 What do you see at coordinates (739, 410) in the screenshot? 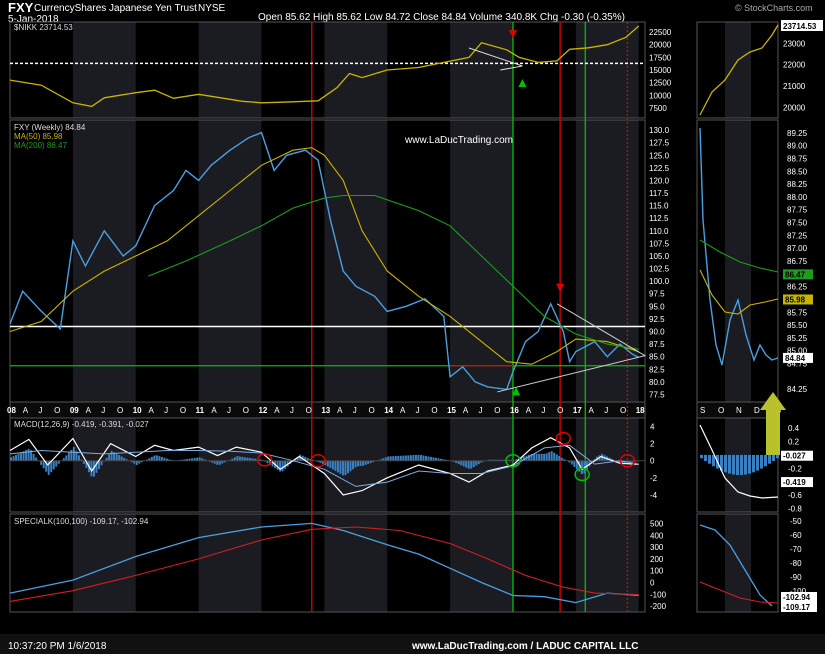
I see `zoom-x-axis-tick-label: N` at bounding box center [739, 410].